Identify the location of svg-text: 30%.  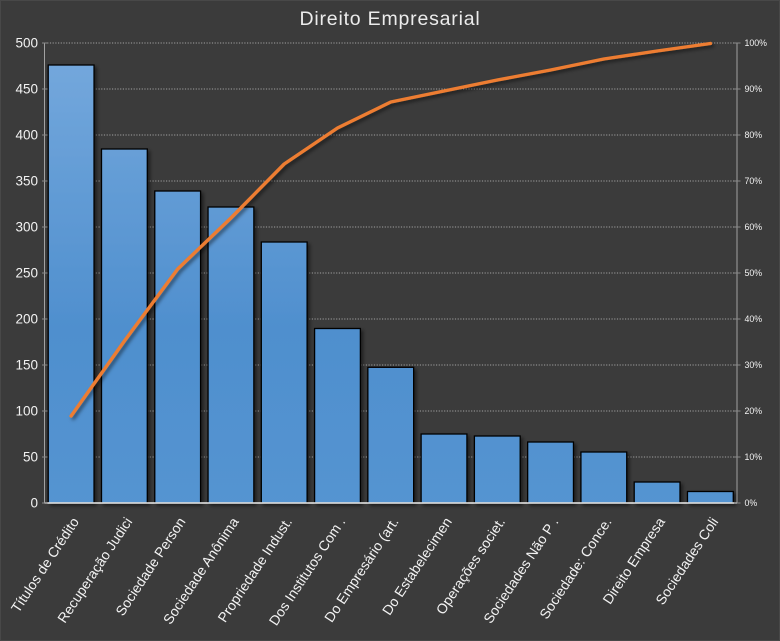
(754, 365).